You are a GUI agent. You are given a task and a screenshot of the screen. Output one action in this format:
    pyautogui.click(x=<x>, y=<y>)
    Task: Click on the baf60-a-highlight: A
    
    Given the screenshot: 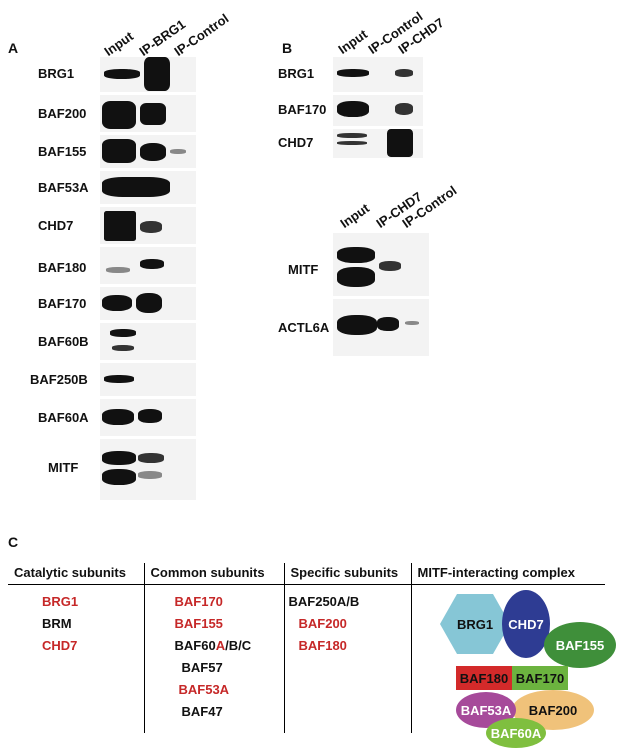 What is the action you would take?
    pyautogui.click(x=220, y=645)
    